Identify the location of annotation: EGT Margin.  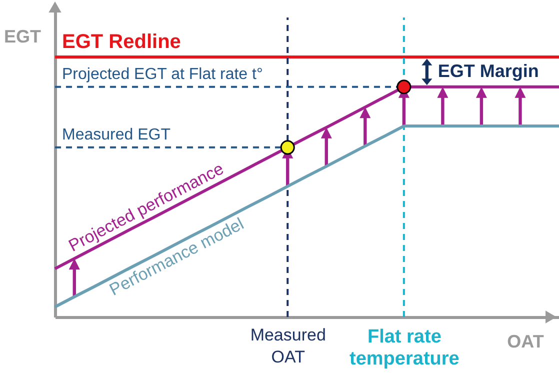
(488, 70).